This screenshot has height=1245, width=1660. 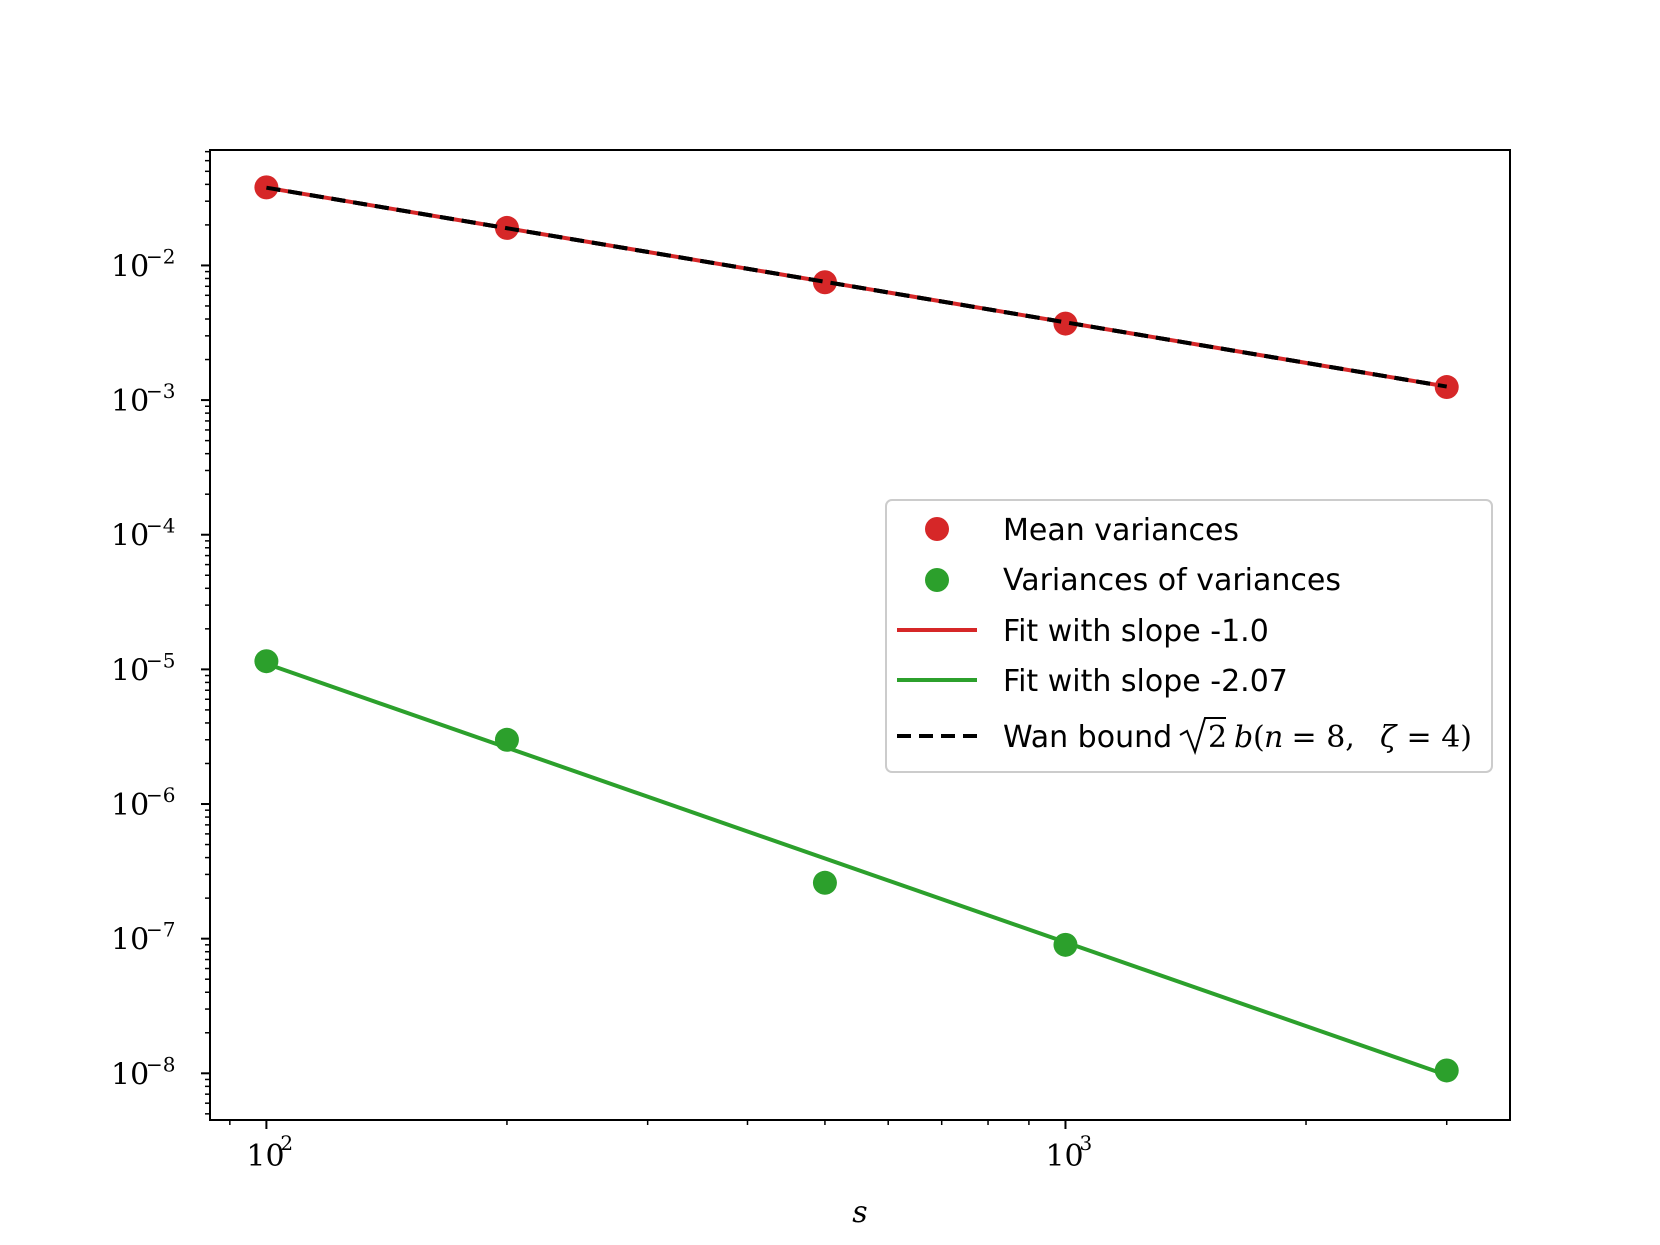 What do you see at coordinates (1121, 530) in the screenshot?
I see `legend-label-mean-variances: Mean variances` at bounding box center [1121, 530].